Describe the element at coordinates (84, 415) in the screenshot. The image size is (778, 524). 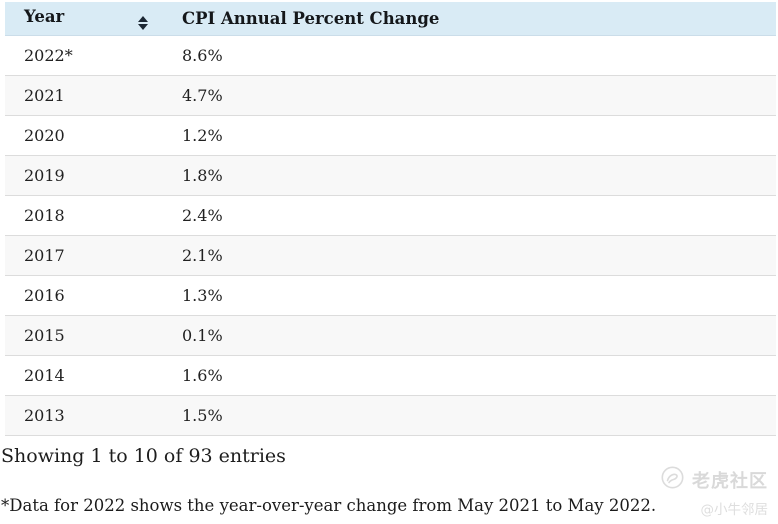
I see `year-cell: 2013` at that location.